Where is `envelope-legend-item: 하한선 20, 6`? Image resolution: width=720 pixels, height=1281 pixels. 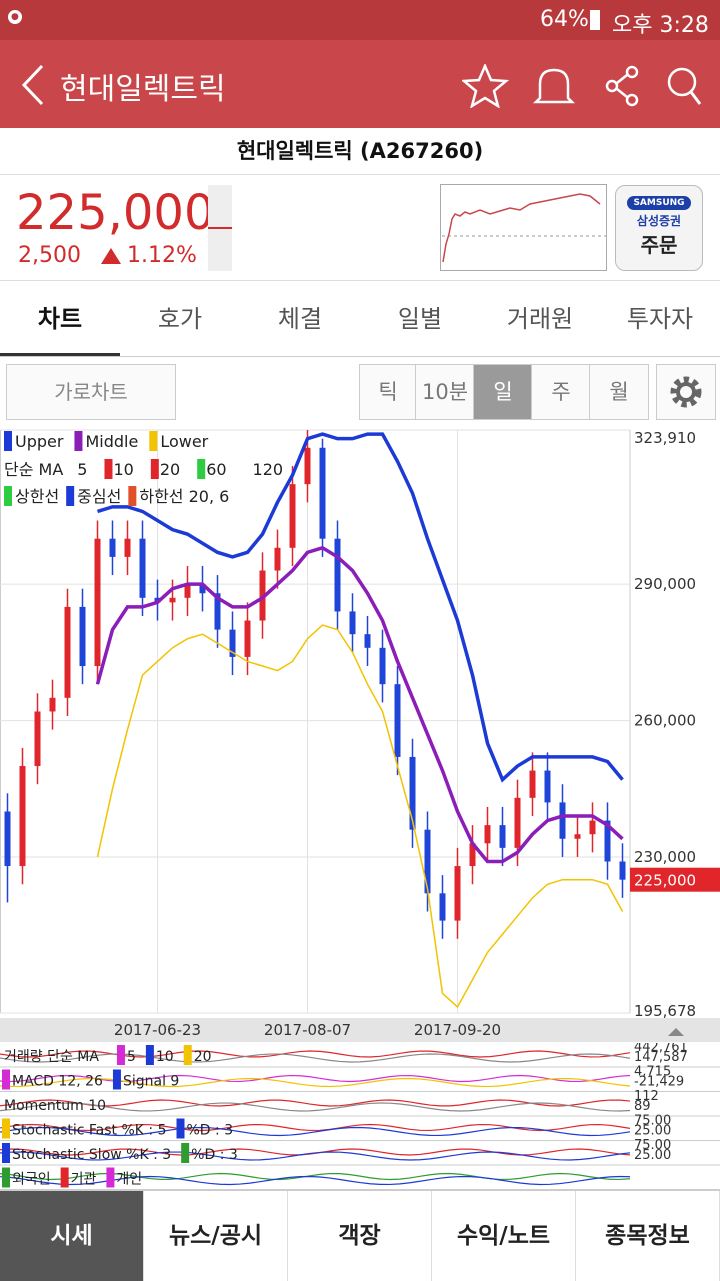
envelope-legend-item: 하한선 20, 6 is located at coordinates (184, 496).